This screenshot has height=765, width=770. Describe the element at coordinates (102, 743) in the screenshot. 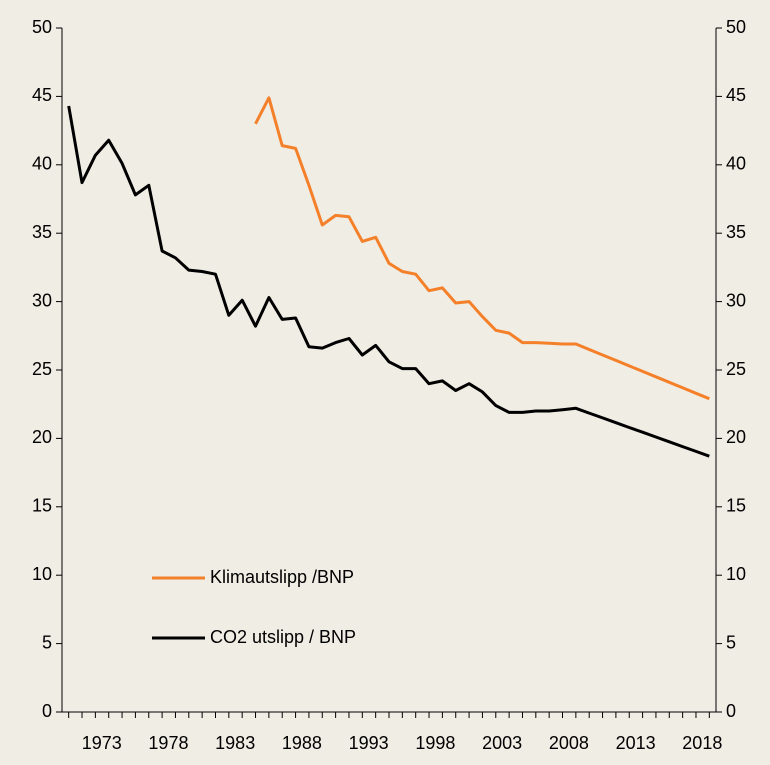

I see `x-tick-label: 1973` at that location.